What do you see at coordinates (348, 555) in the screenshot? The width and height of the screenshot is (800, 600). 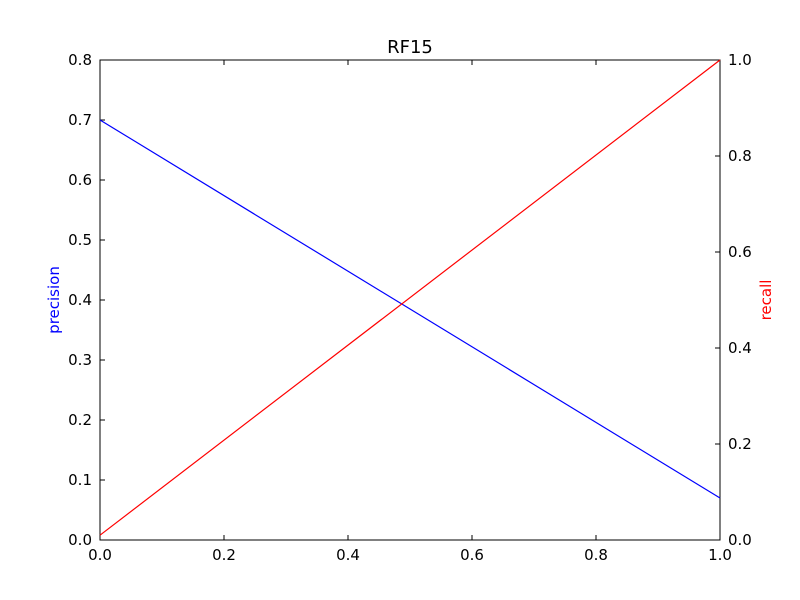 I see `x-tick-label: 0.4` at bounding box center [348, 555].